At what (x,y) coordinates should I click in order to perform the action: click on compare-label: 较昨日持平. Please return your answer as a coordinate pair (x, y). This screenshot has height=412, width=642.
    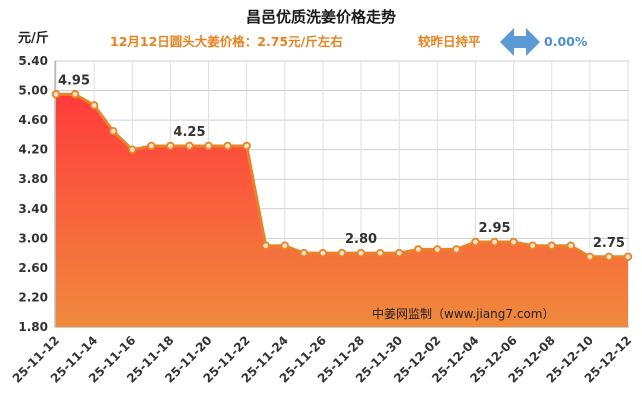
    Looking at the image, I should click on (449, 41).